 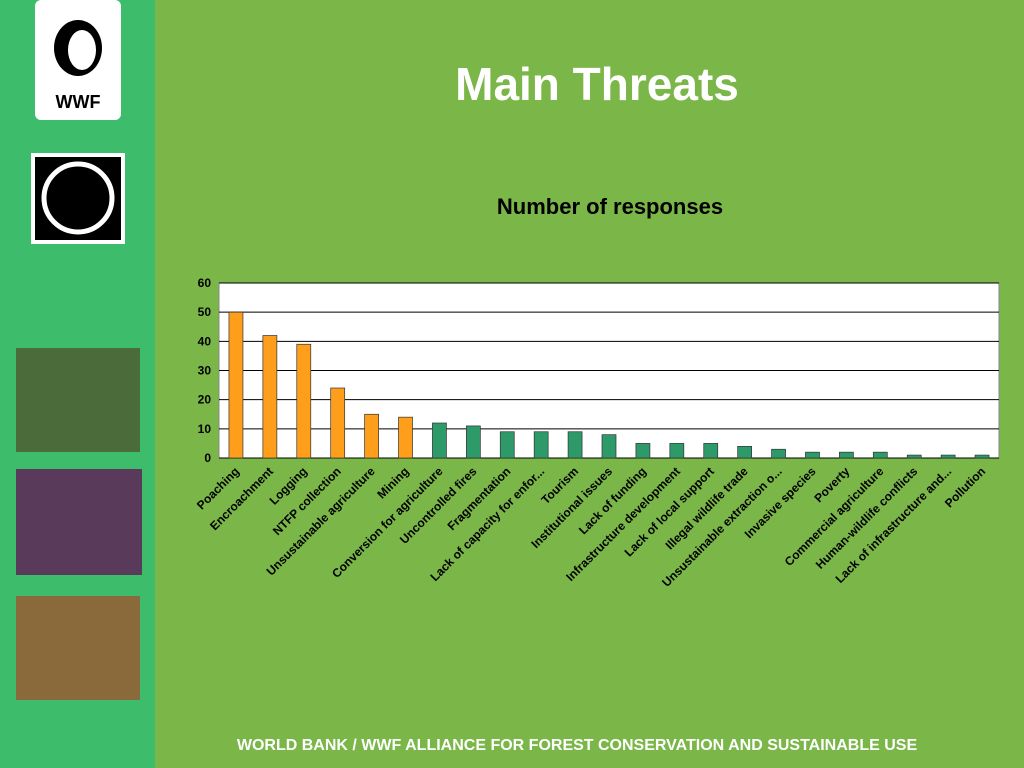 What do you see at coordinates (205, 312) in the screenshot?
I see `y-tick-label: 50` at bounding box center [205, 312].